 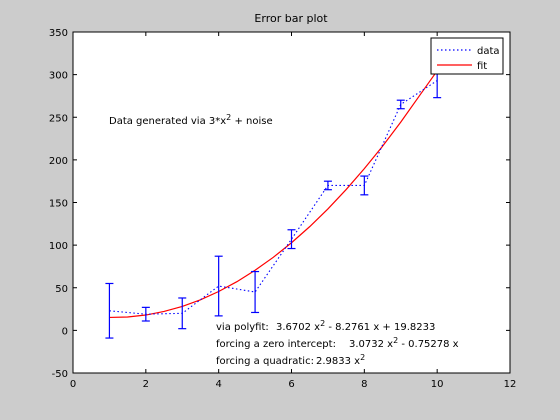 I want to click on y-tick-label: 250, so click(x=58, y=118).